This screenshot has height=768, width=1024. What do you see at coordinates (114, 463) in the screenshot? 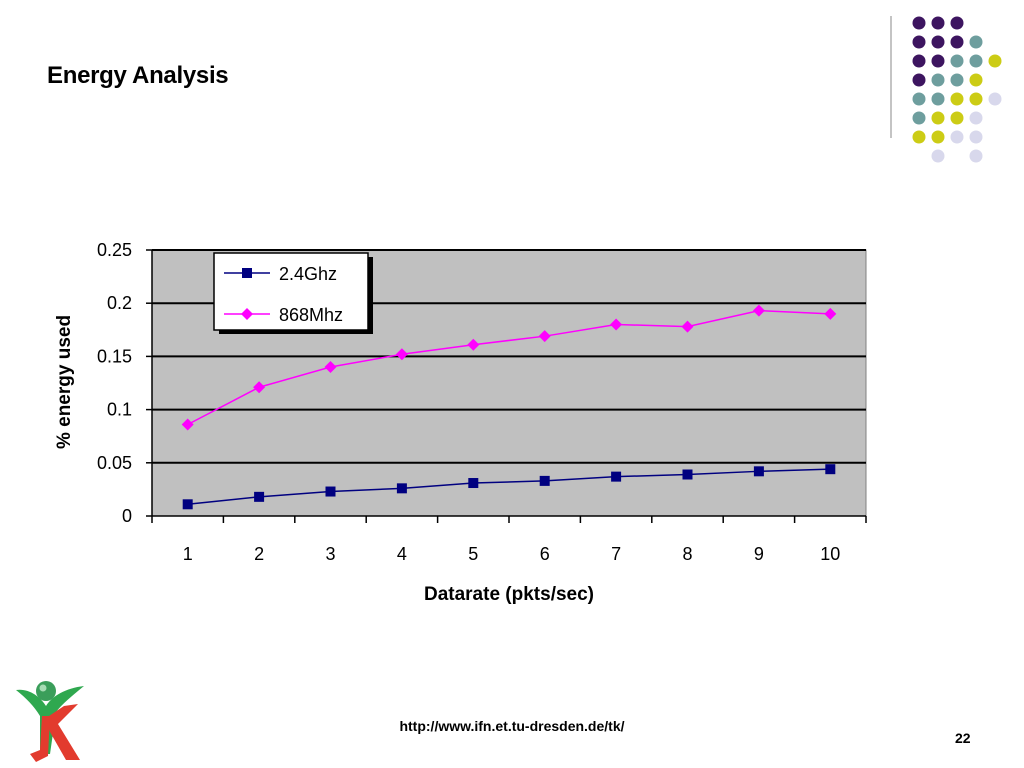
I see `y-tick-label: 0.05` at bounding box center [114, 463].